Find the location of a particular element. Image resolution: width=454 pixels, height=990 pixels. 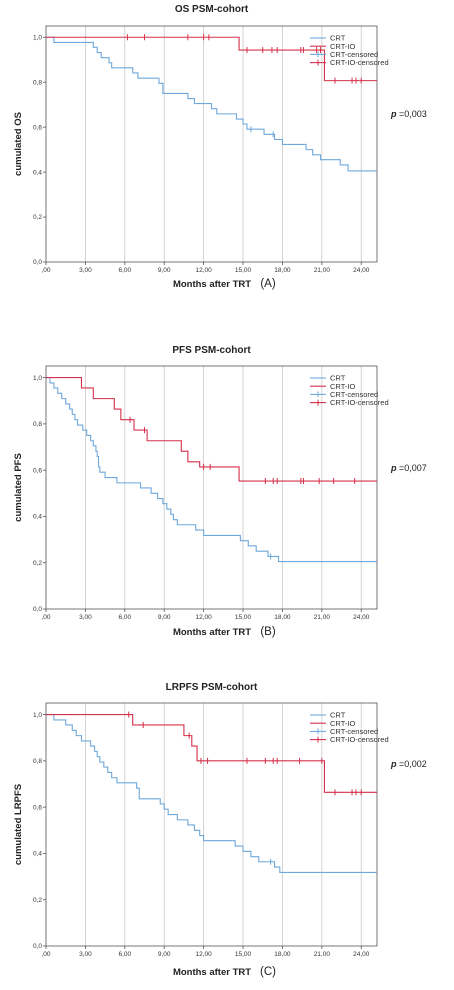

os-y-axis-label: cumulated OS is located at coordinates (18, 144).